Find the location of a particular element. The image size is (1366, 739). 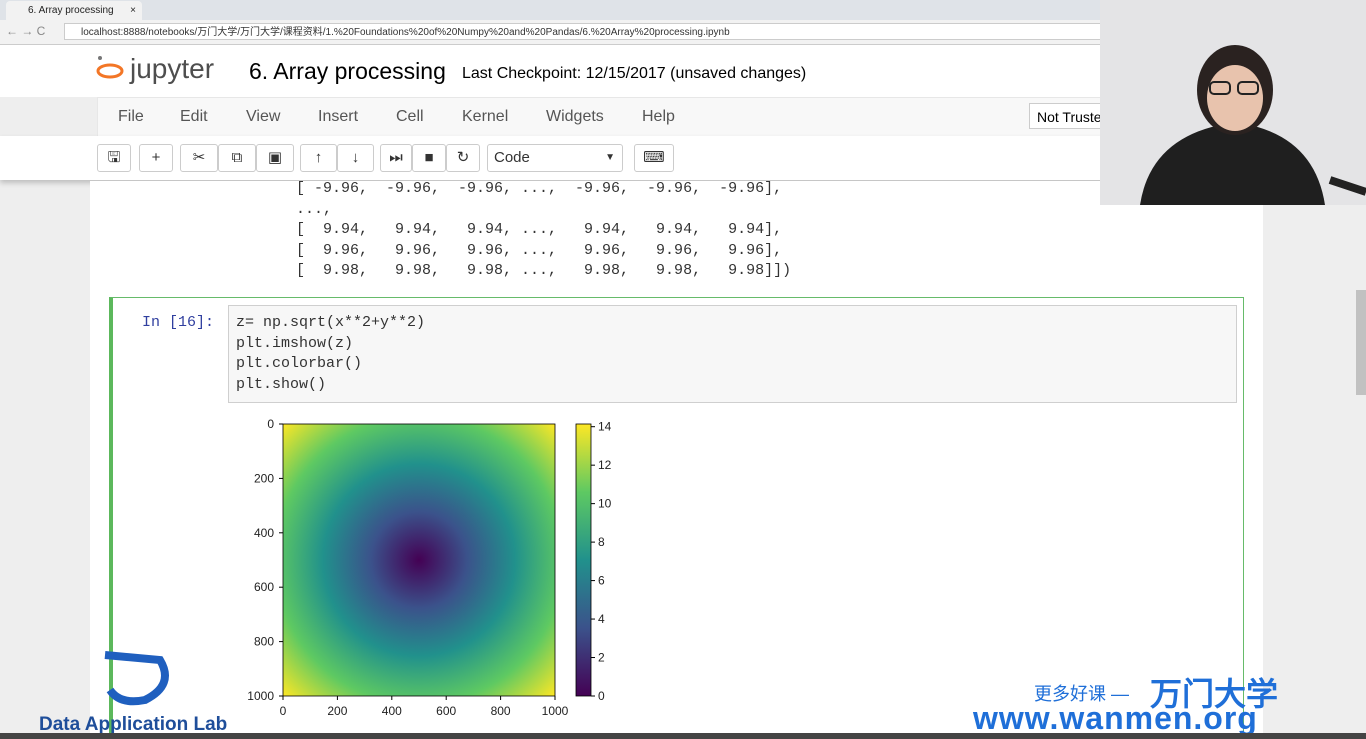

colorbar-tick-label: 10 is located at coordinates (605, 504).